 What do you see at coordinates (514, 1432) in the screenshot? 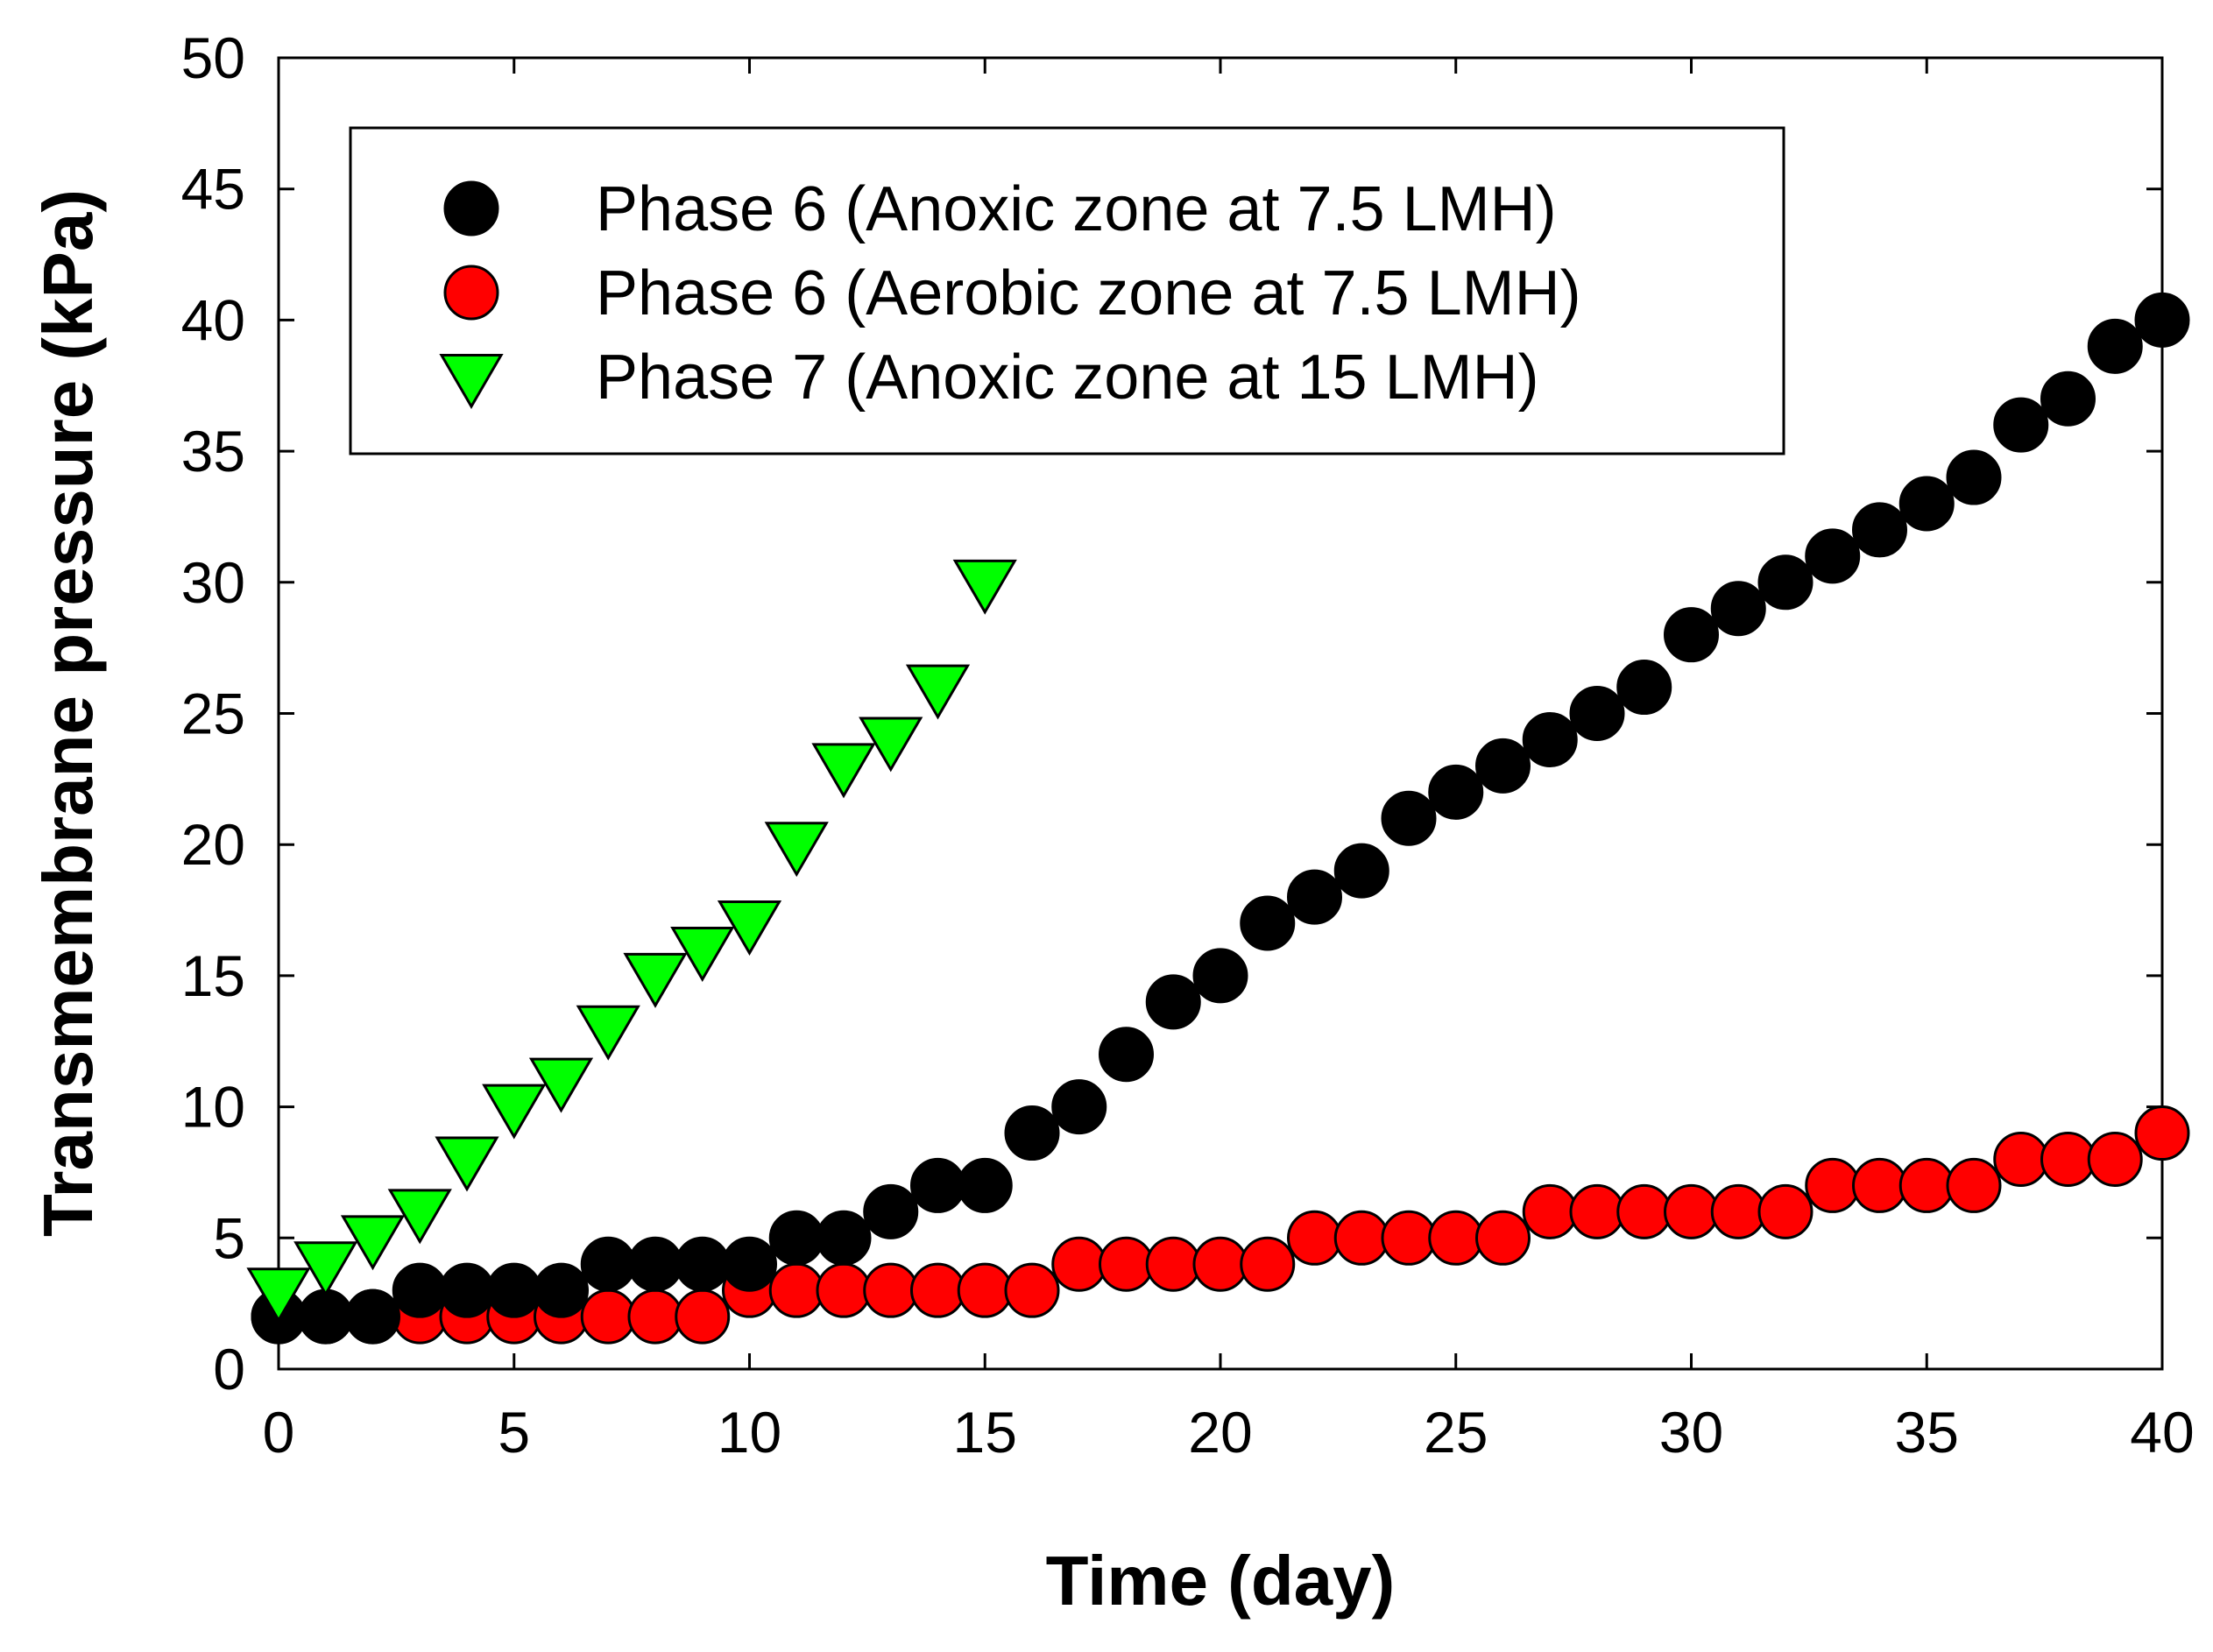
I see `x-tick-label: 5` at bounding box center [514, 1432].